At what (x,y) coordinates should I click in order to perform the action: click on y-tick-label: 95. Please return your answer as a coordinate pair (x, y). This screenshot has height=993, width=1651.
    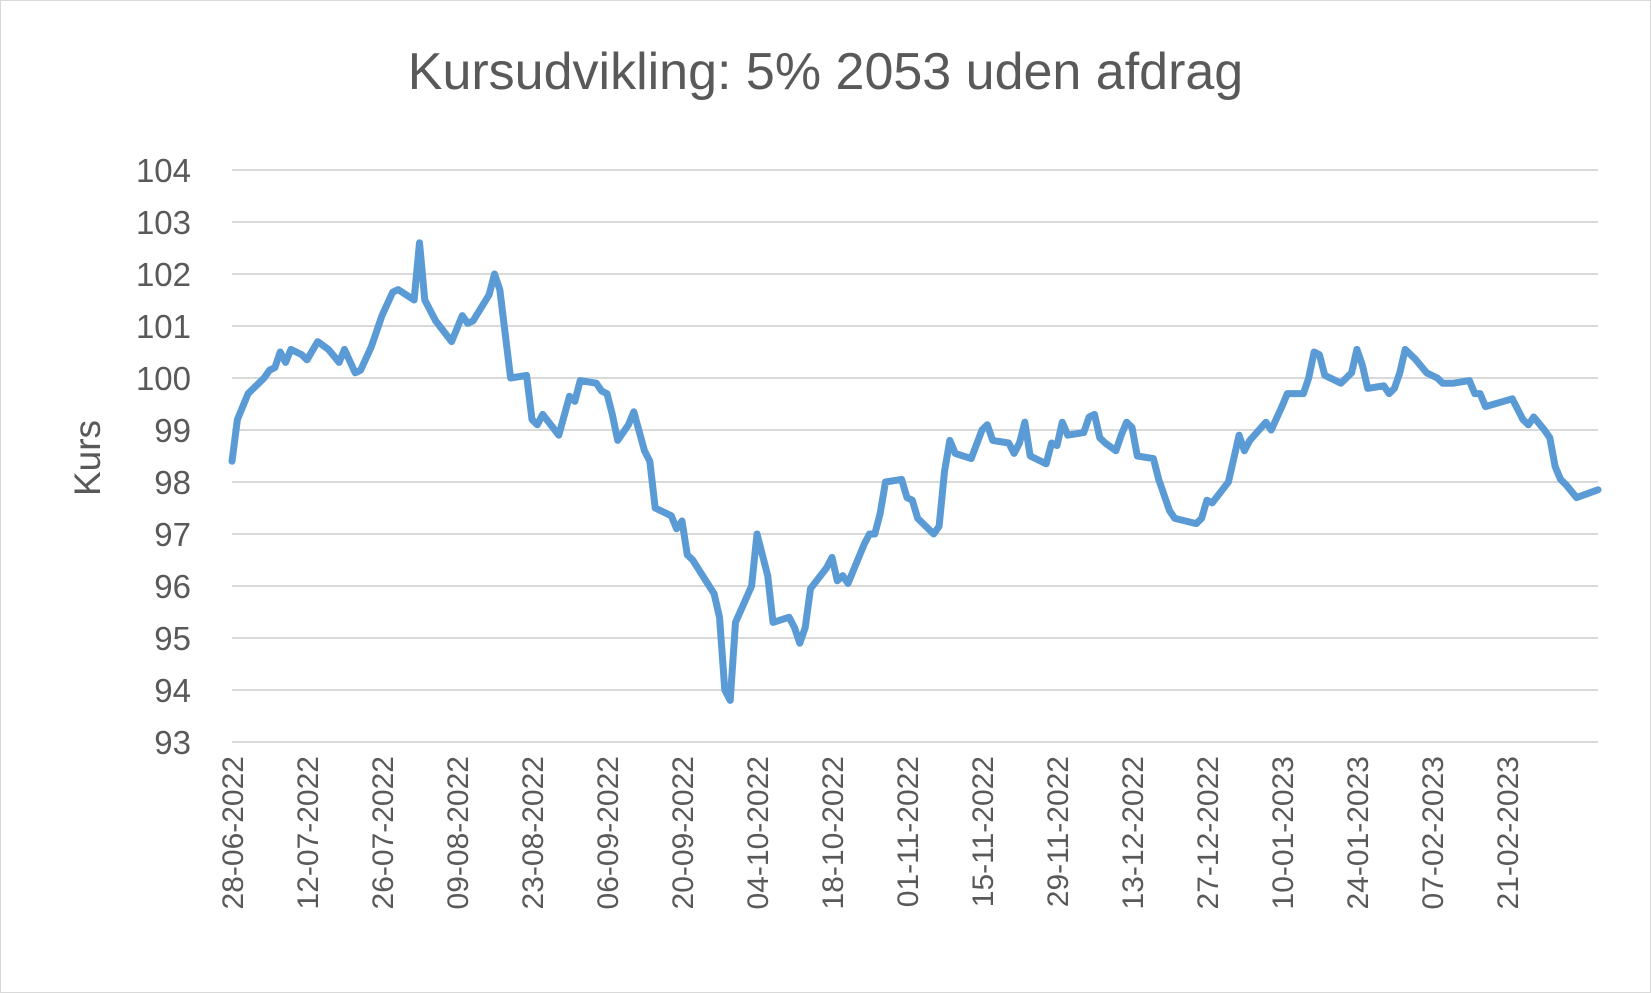
    Looking at the image, I should click on (172, 638).